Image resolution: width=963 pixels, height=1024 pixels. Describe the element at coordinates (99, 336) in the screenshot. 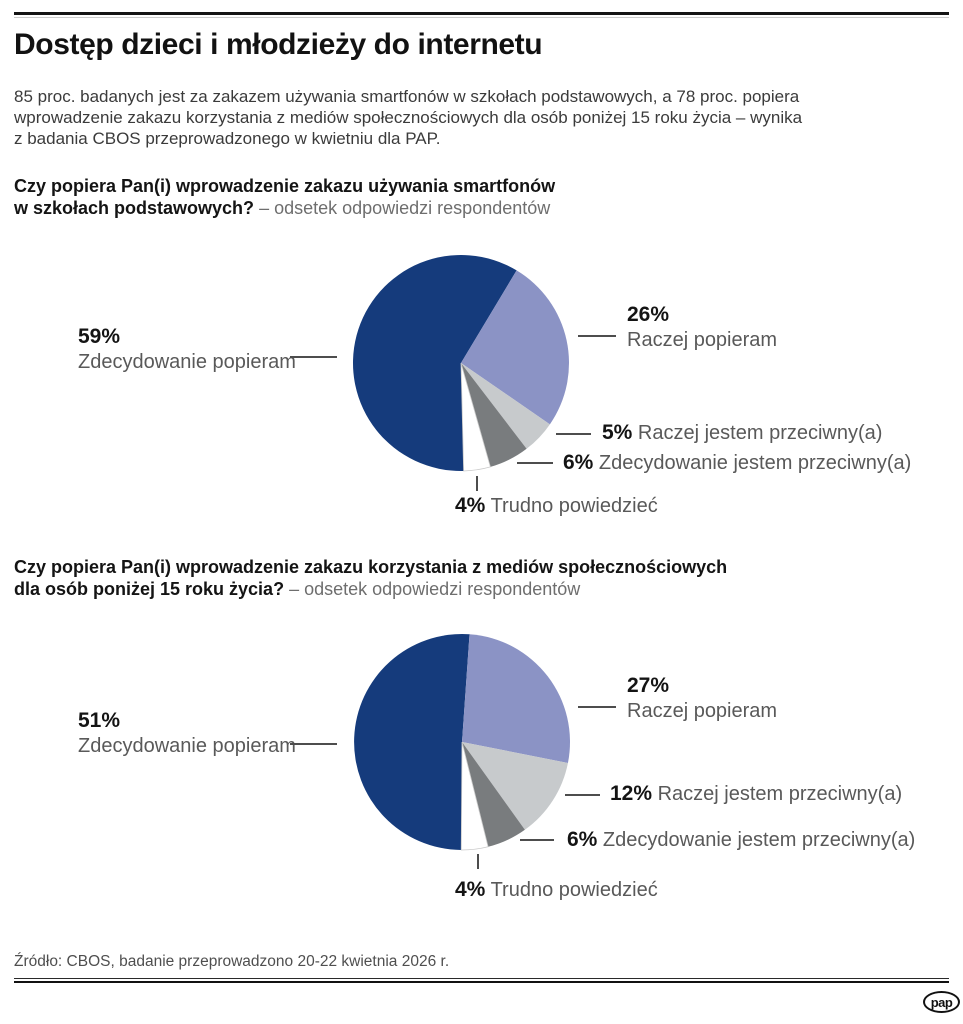

I see `percent-value: 59%` at that location.